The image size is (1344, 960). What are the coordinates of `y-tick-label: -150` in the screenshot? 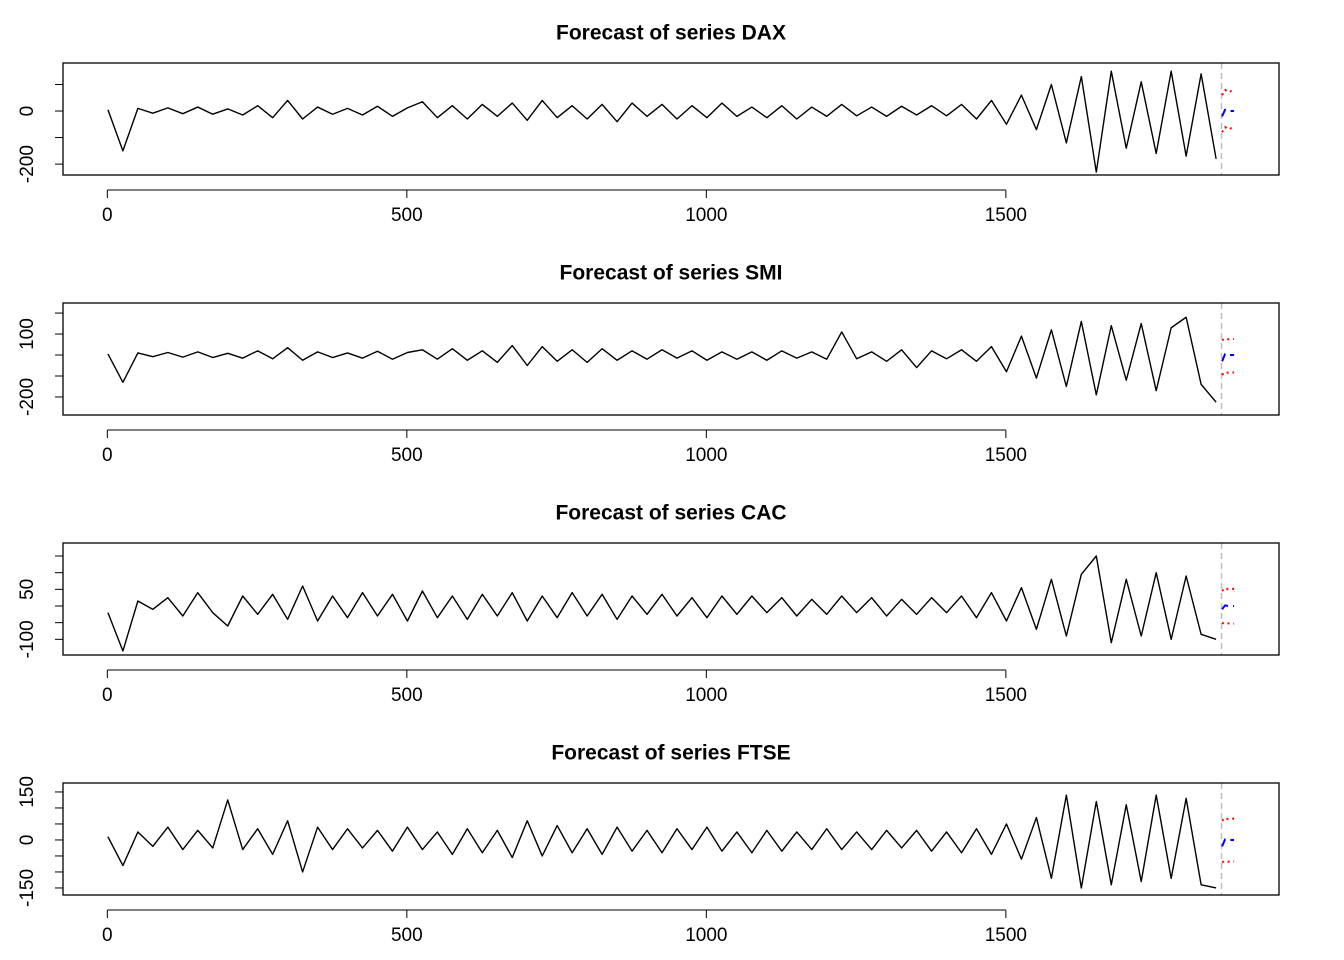 It's located at (27, 888).